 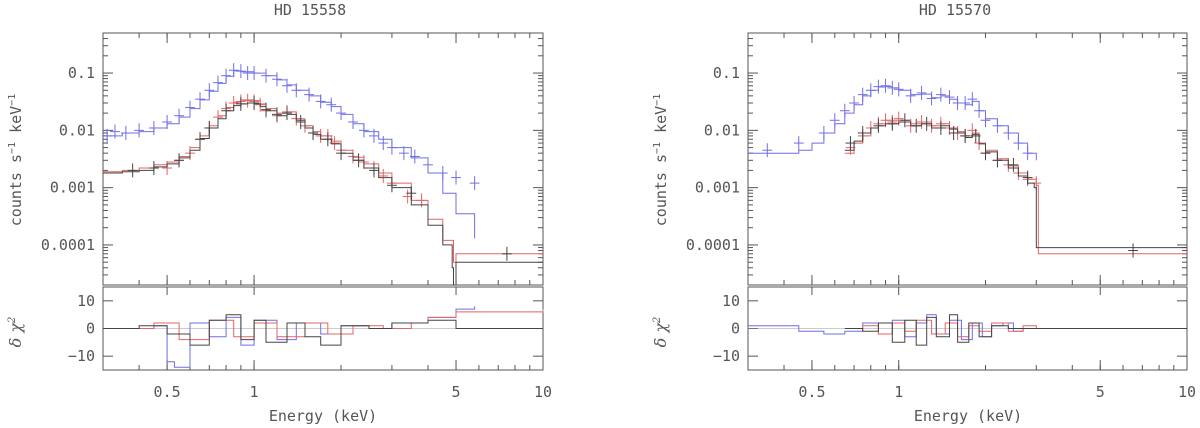 I want to click on panel-right-resid-ytick-label: 10, so click(x=731, y=301).